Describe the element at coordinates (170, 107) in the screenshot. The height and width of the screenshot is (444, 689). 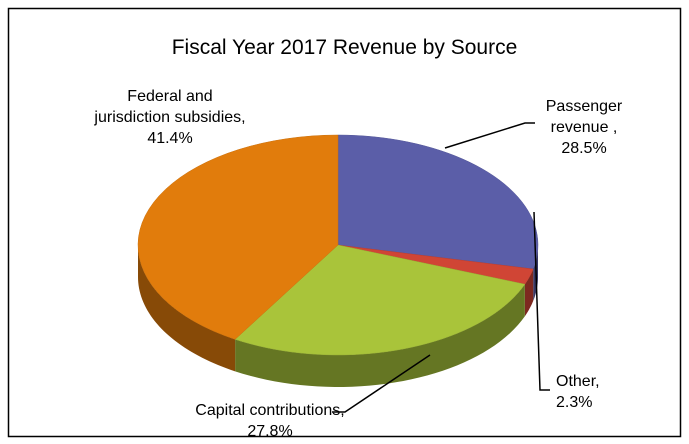
I see `category-label: Federal and jurisdiction subsidies,` at that location.